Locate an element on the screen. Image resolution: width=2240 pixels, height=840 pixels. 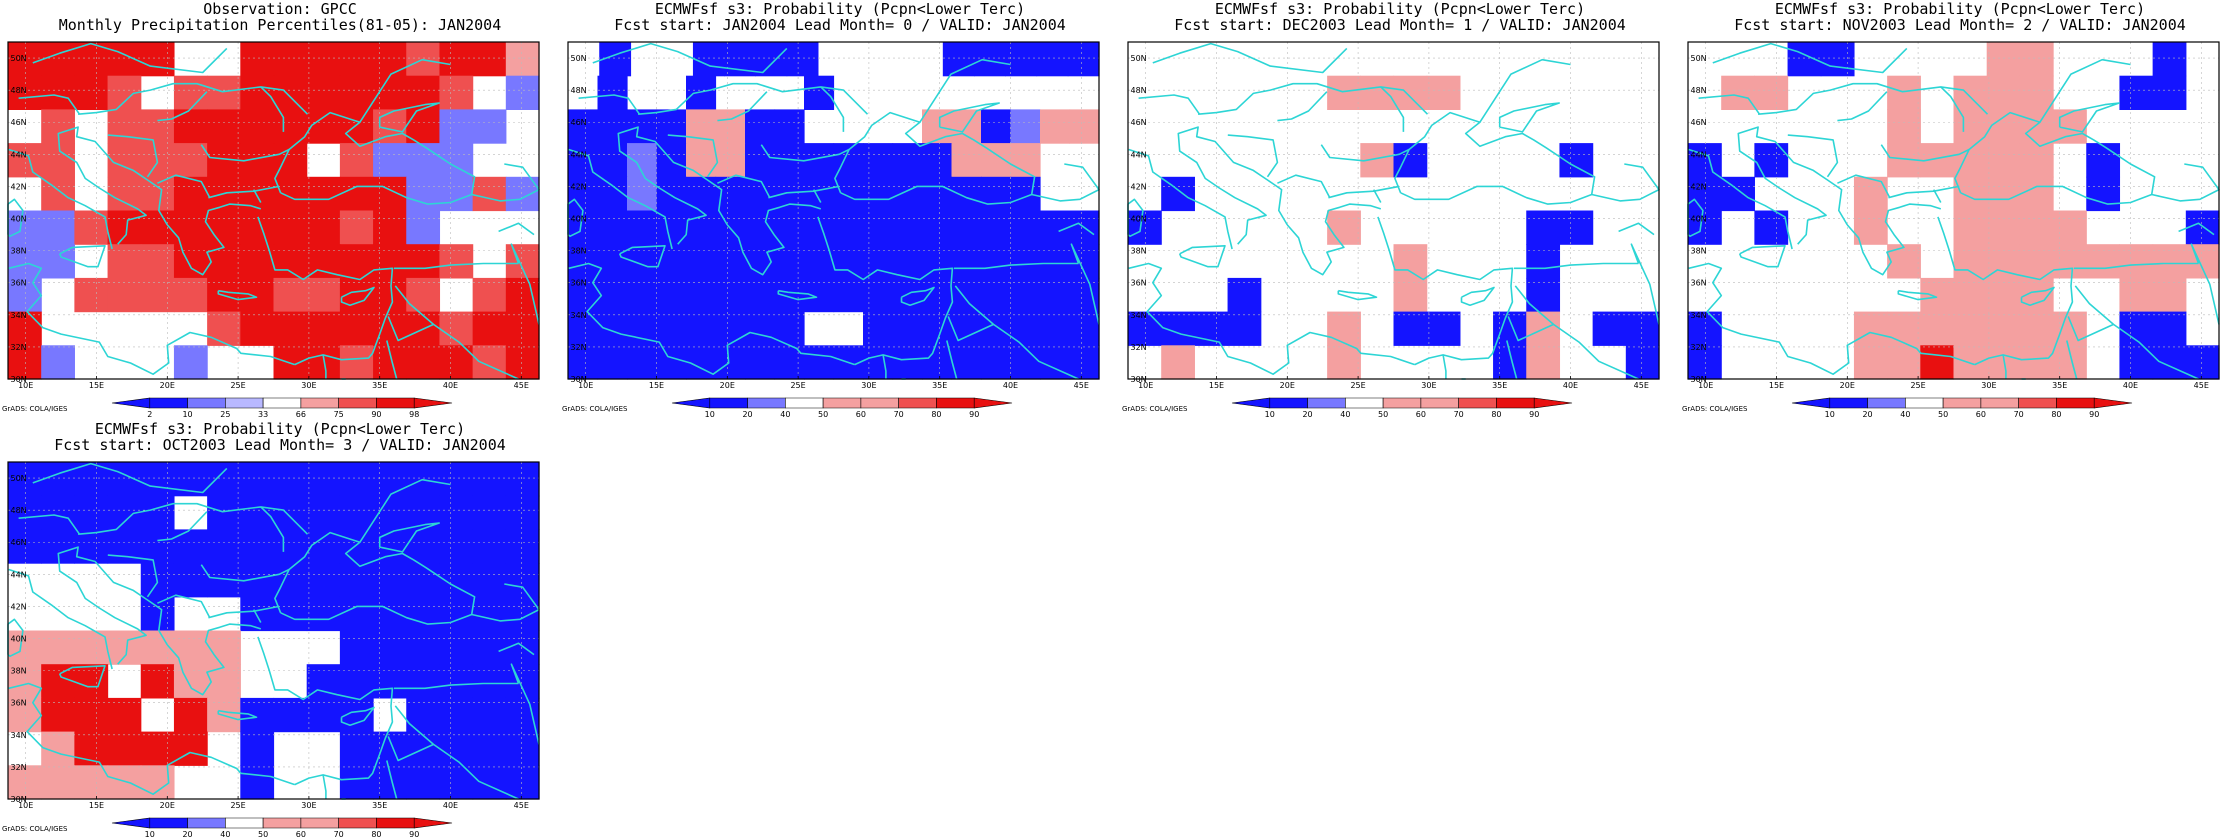
coastlines is located at coordinates (833, 211).